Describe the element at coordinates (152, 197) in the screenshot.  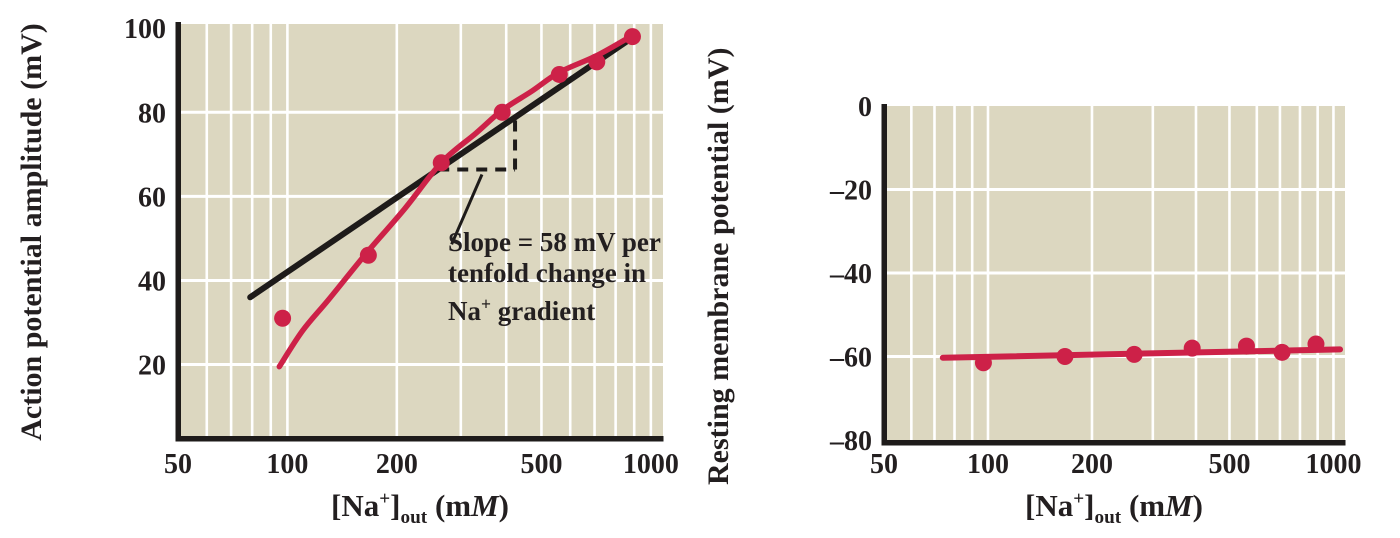
I see `y-tick-label: 60` at that location.